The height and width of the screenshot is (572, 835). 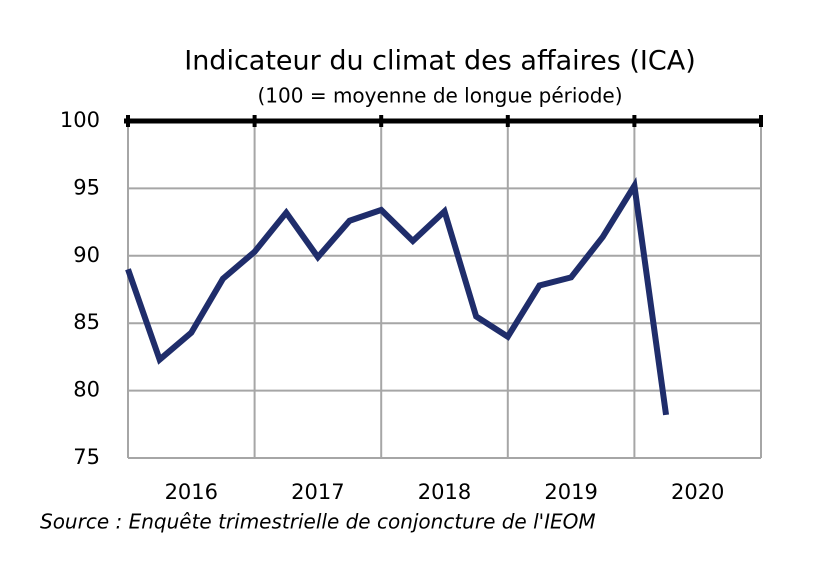 What do you see at coordinates (440, 61) in the screenshot?
I see `chart-title: Indicateur du climat des affaires (ICA)` at bounding box center [440, 61].